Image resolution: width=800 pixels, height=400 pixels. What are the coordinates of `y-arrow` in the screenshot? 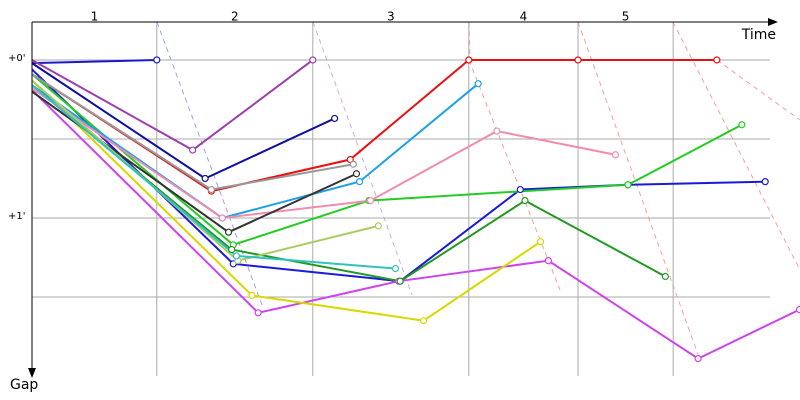 It's located at (32, 373).